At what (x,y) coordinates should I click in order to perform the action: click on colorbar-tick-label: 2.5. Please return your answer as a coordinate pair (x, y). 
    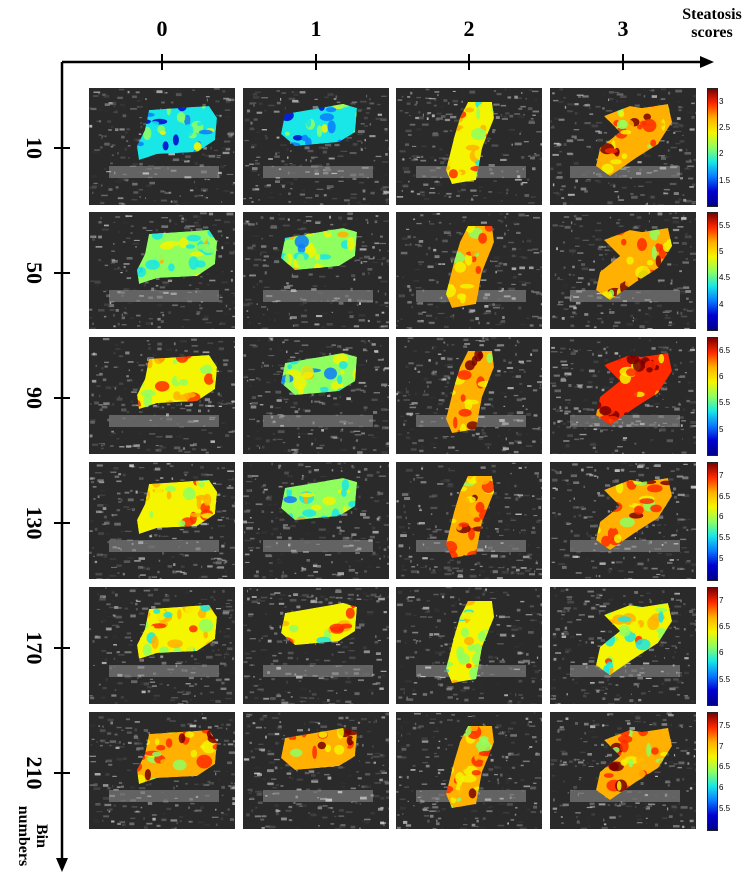
    Looking at the image, I should click on (725, 127).